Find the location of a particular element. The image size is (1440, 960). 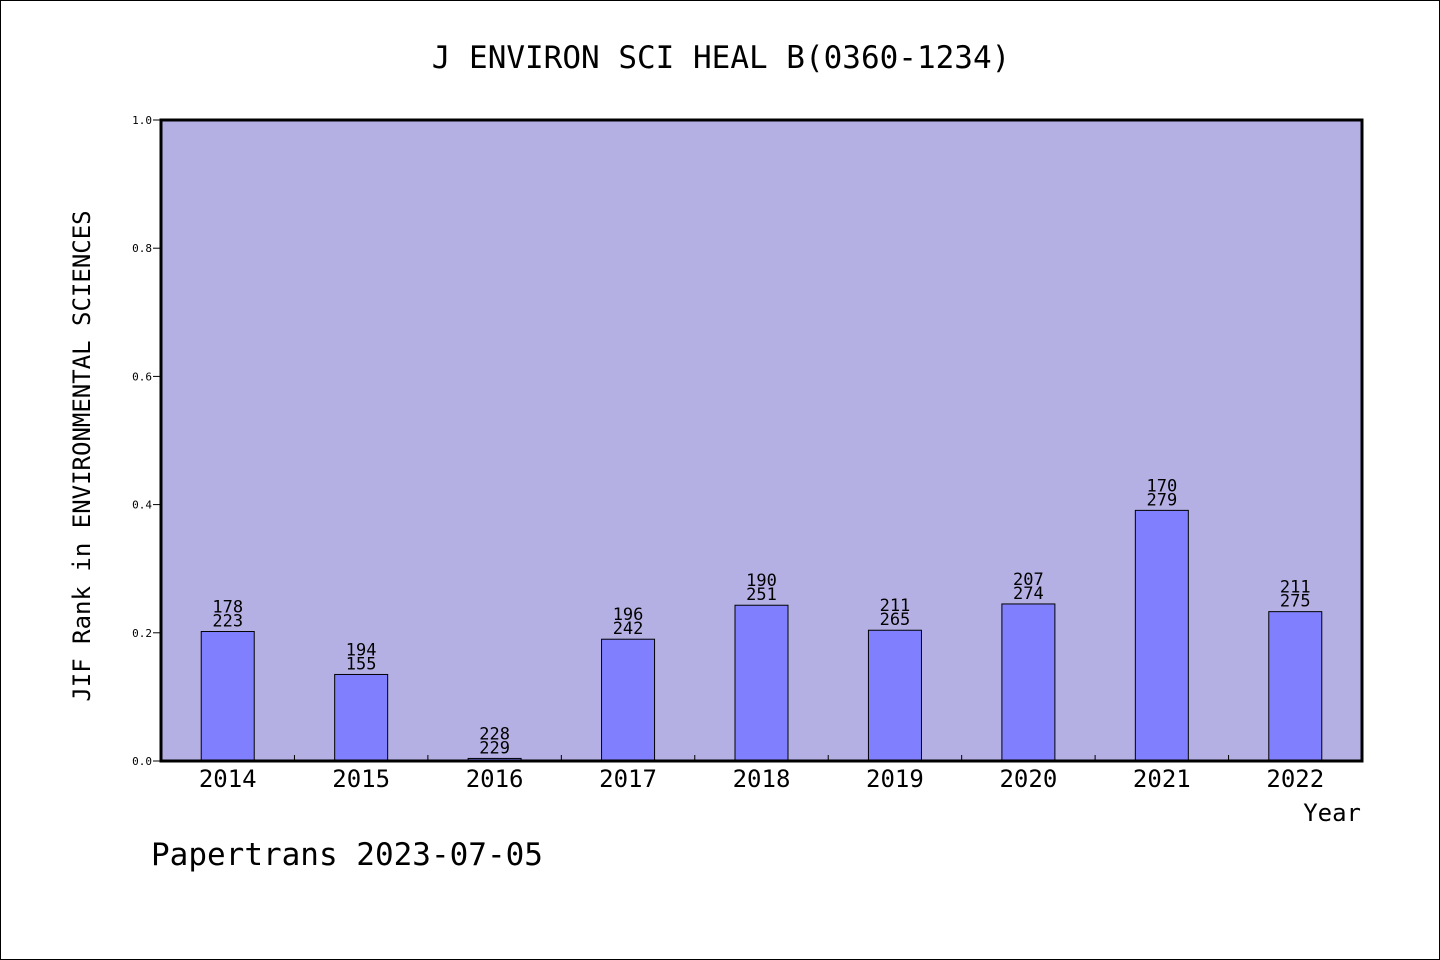

y-tick-label: 0.4 is located at coordinates (142, 505).